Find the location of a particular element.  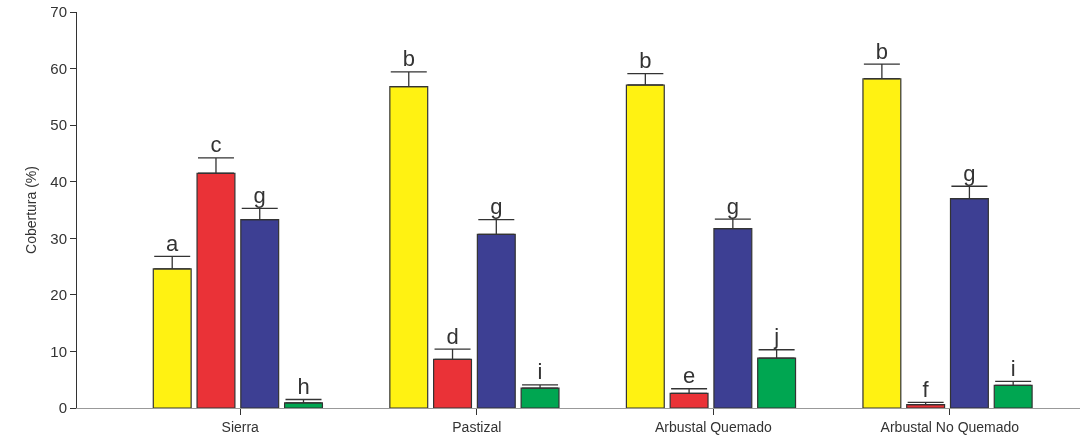

y-tick-label: 50 is located at coordinates (58, 125).